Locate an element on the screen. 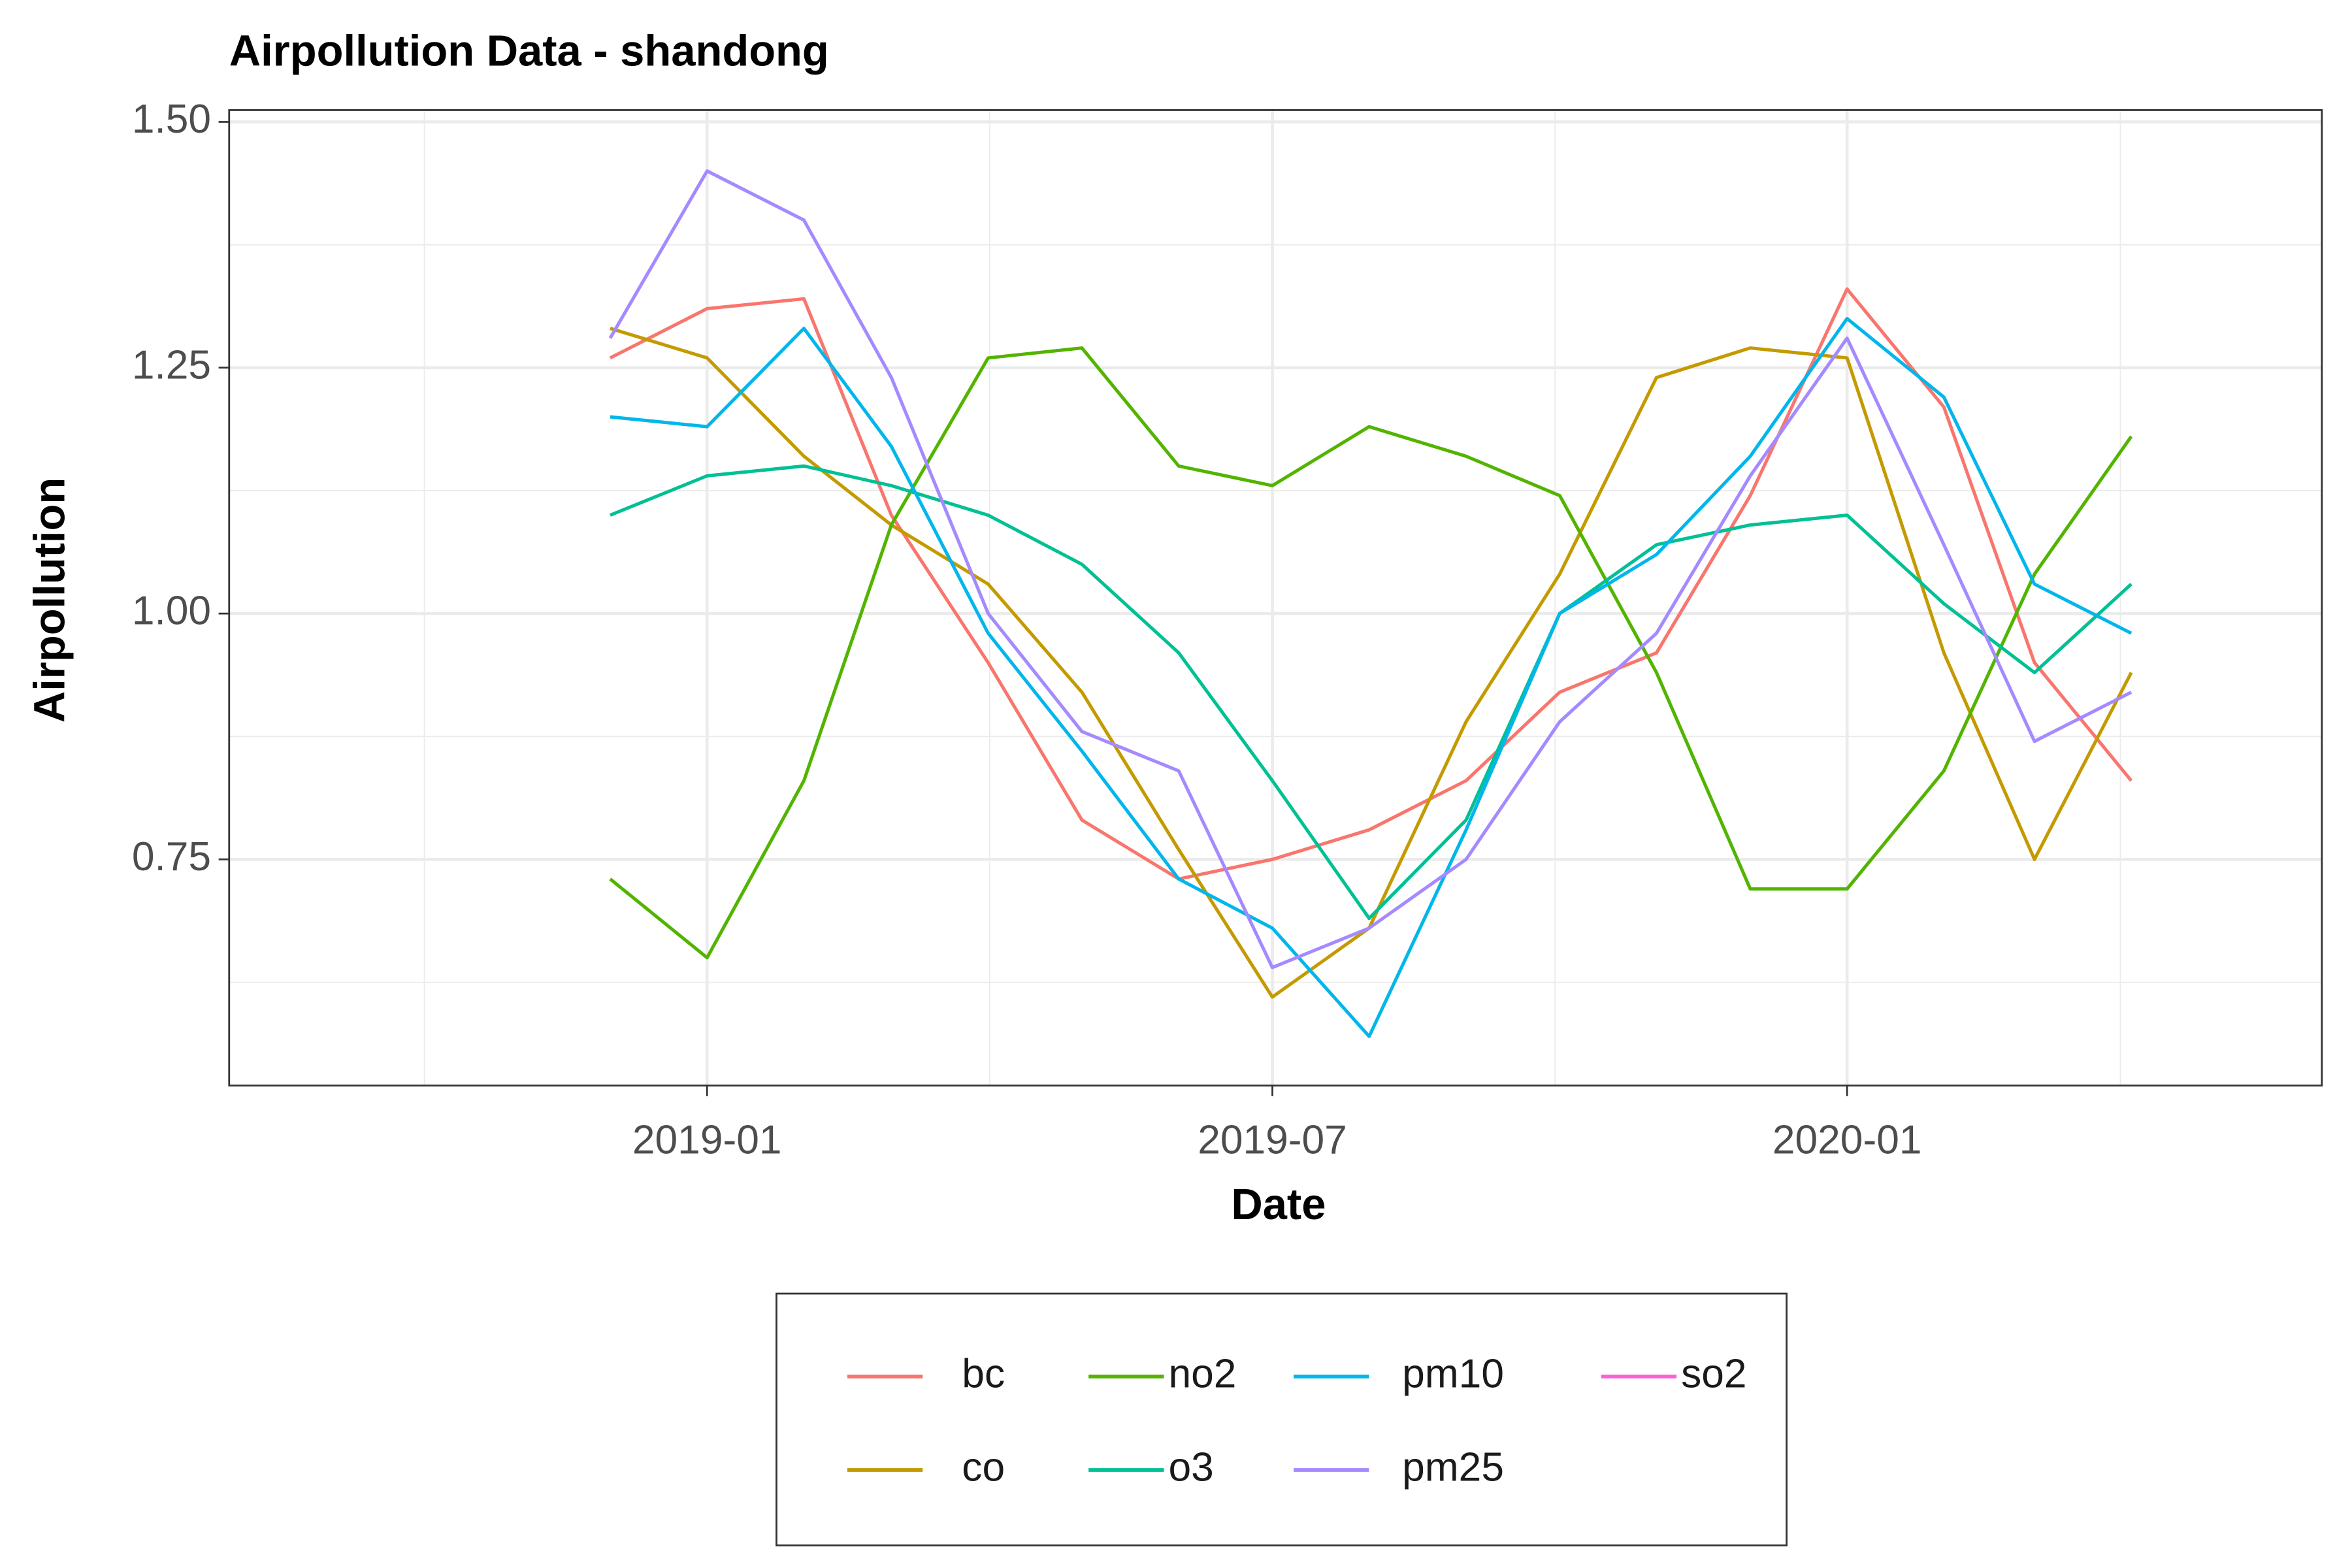 The height and width of the screenshot is (1568, 2352). y-tick-label: 1.00 is located at coordinates (171, 611).